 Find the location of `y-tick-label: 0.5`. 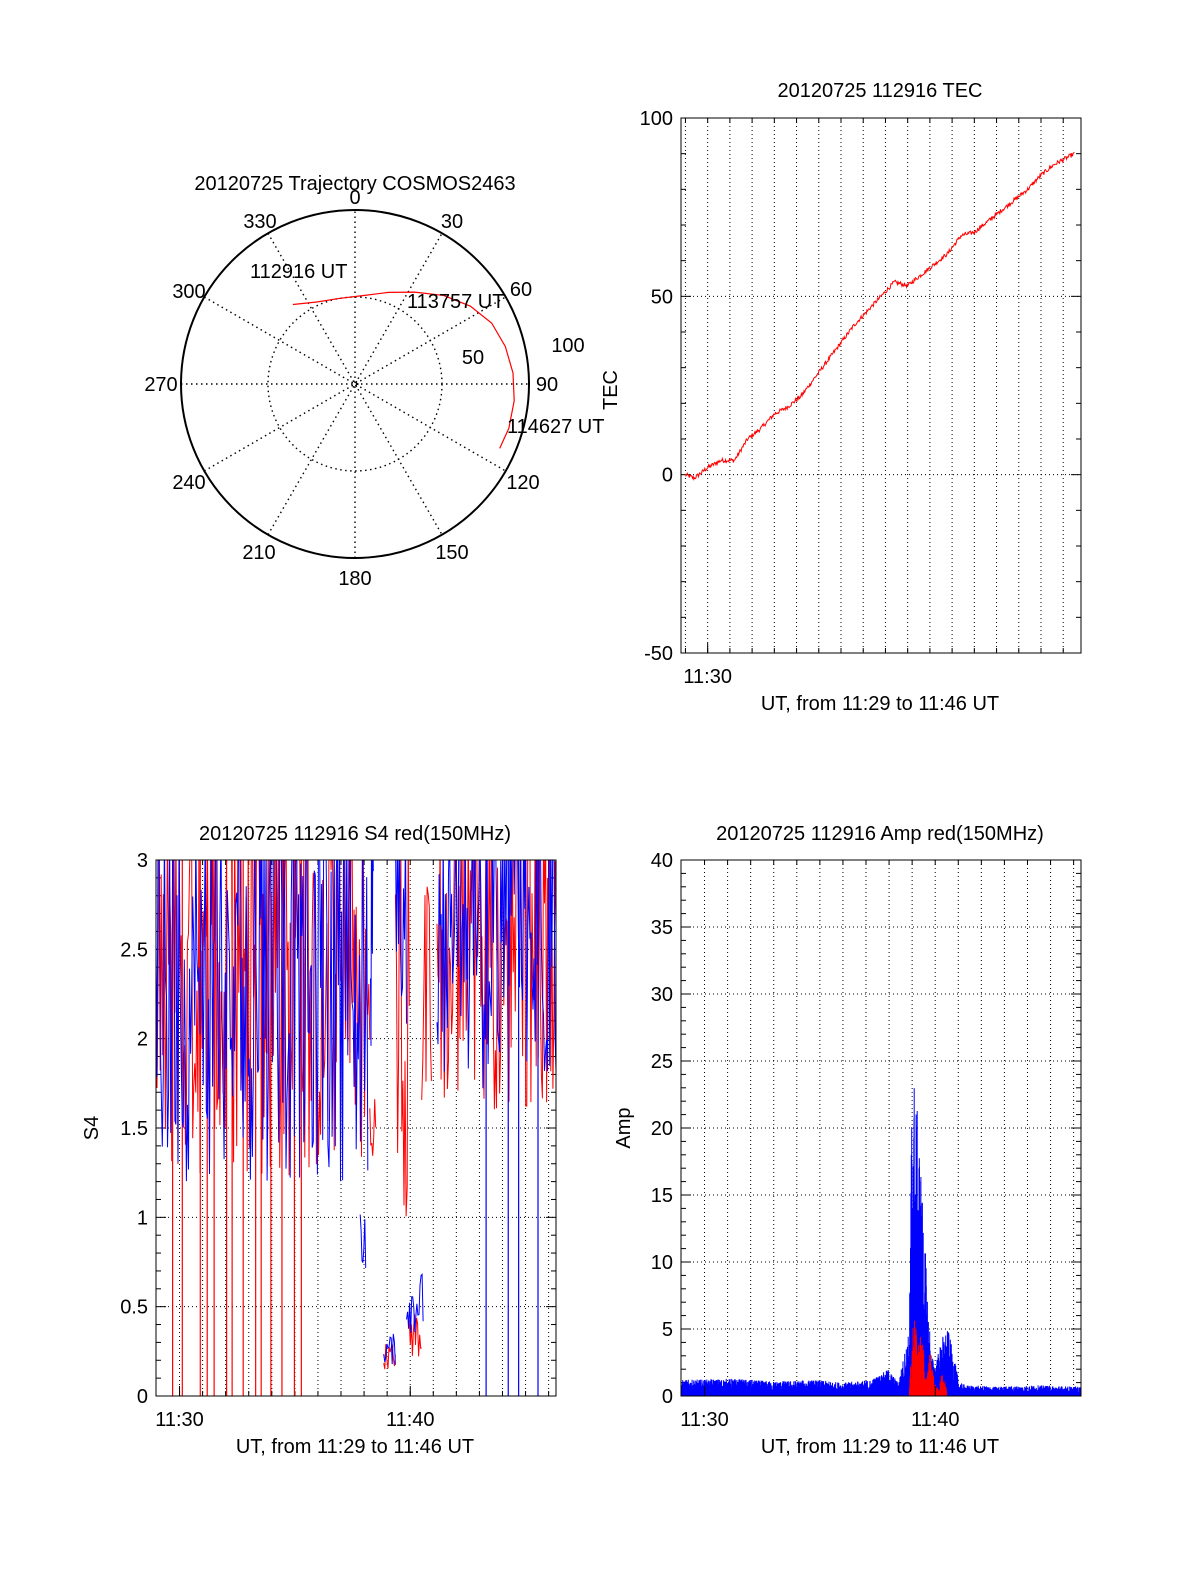

y-tick-label: 0.5 is located at coordinates (134, 1308).